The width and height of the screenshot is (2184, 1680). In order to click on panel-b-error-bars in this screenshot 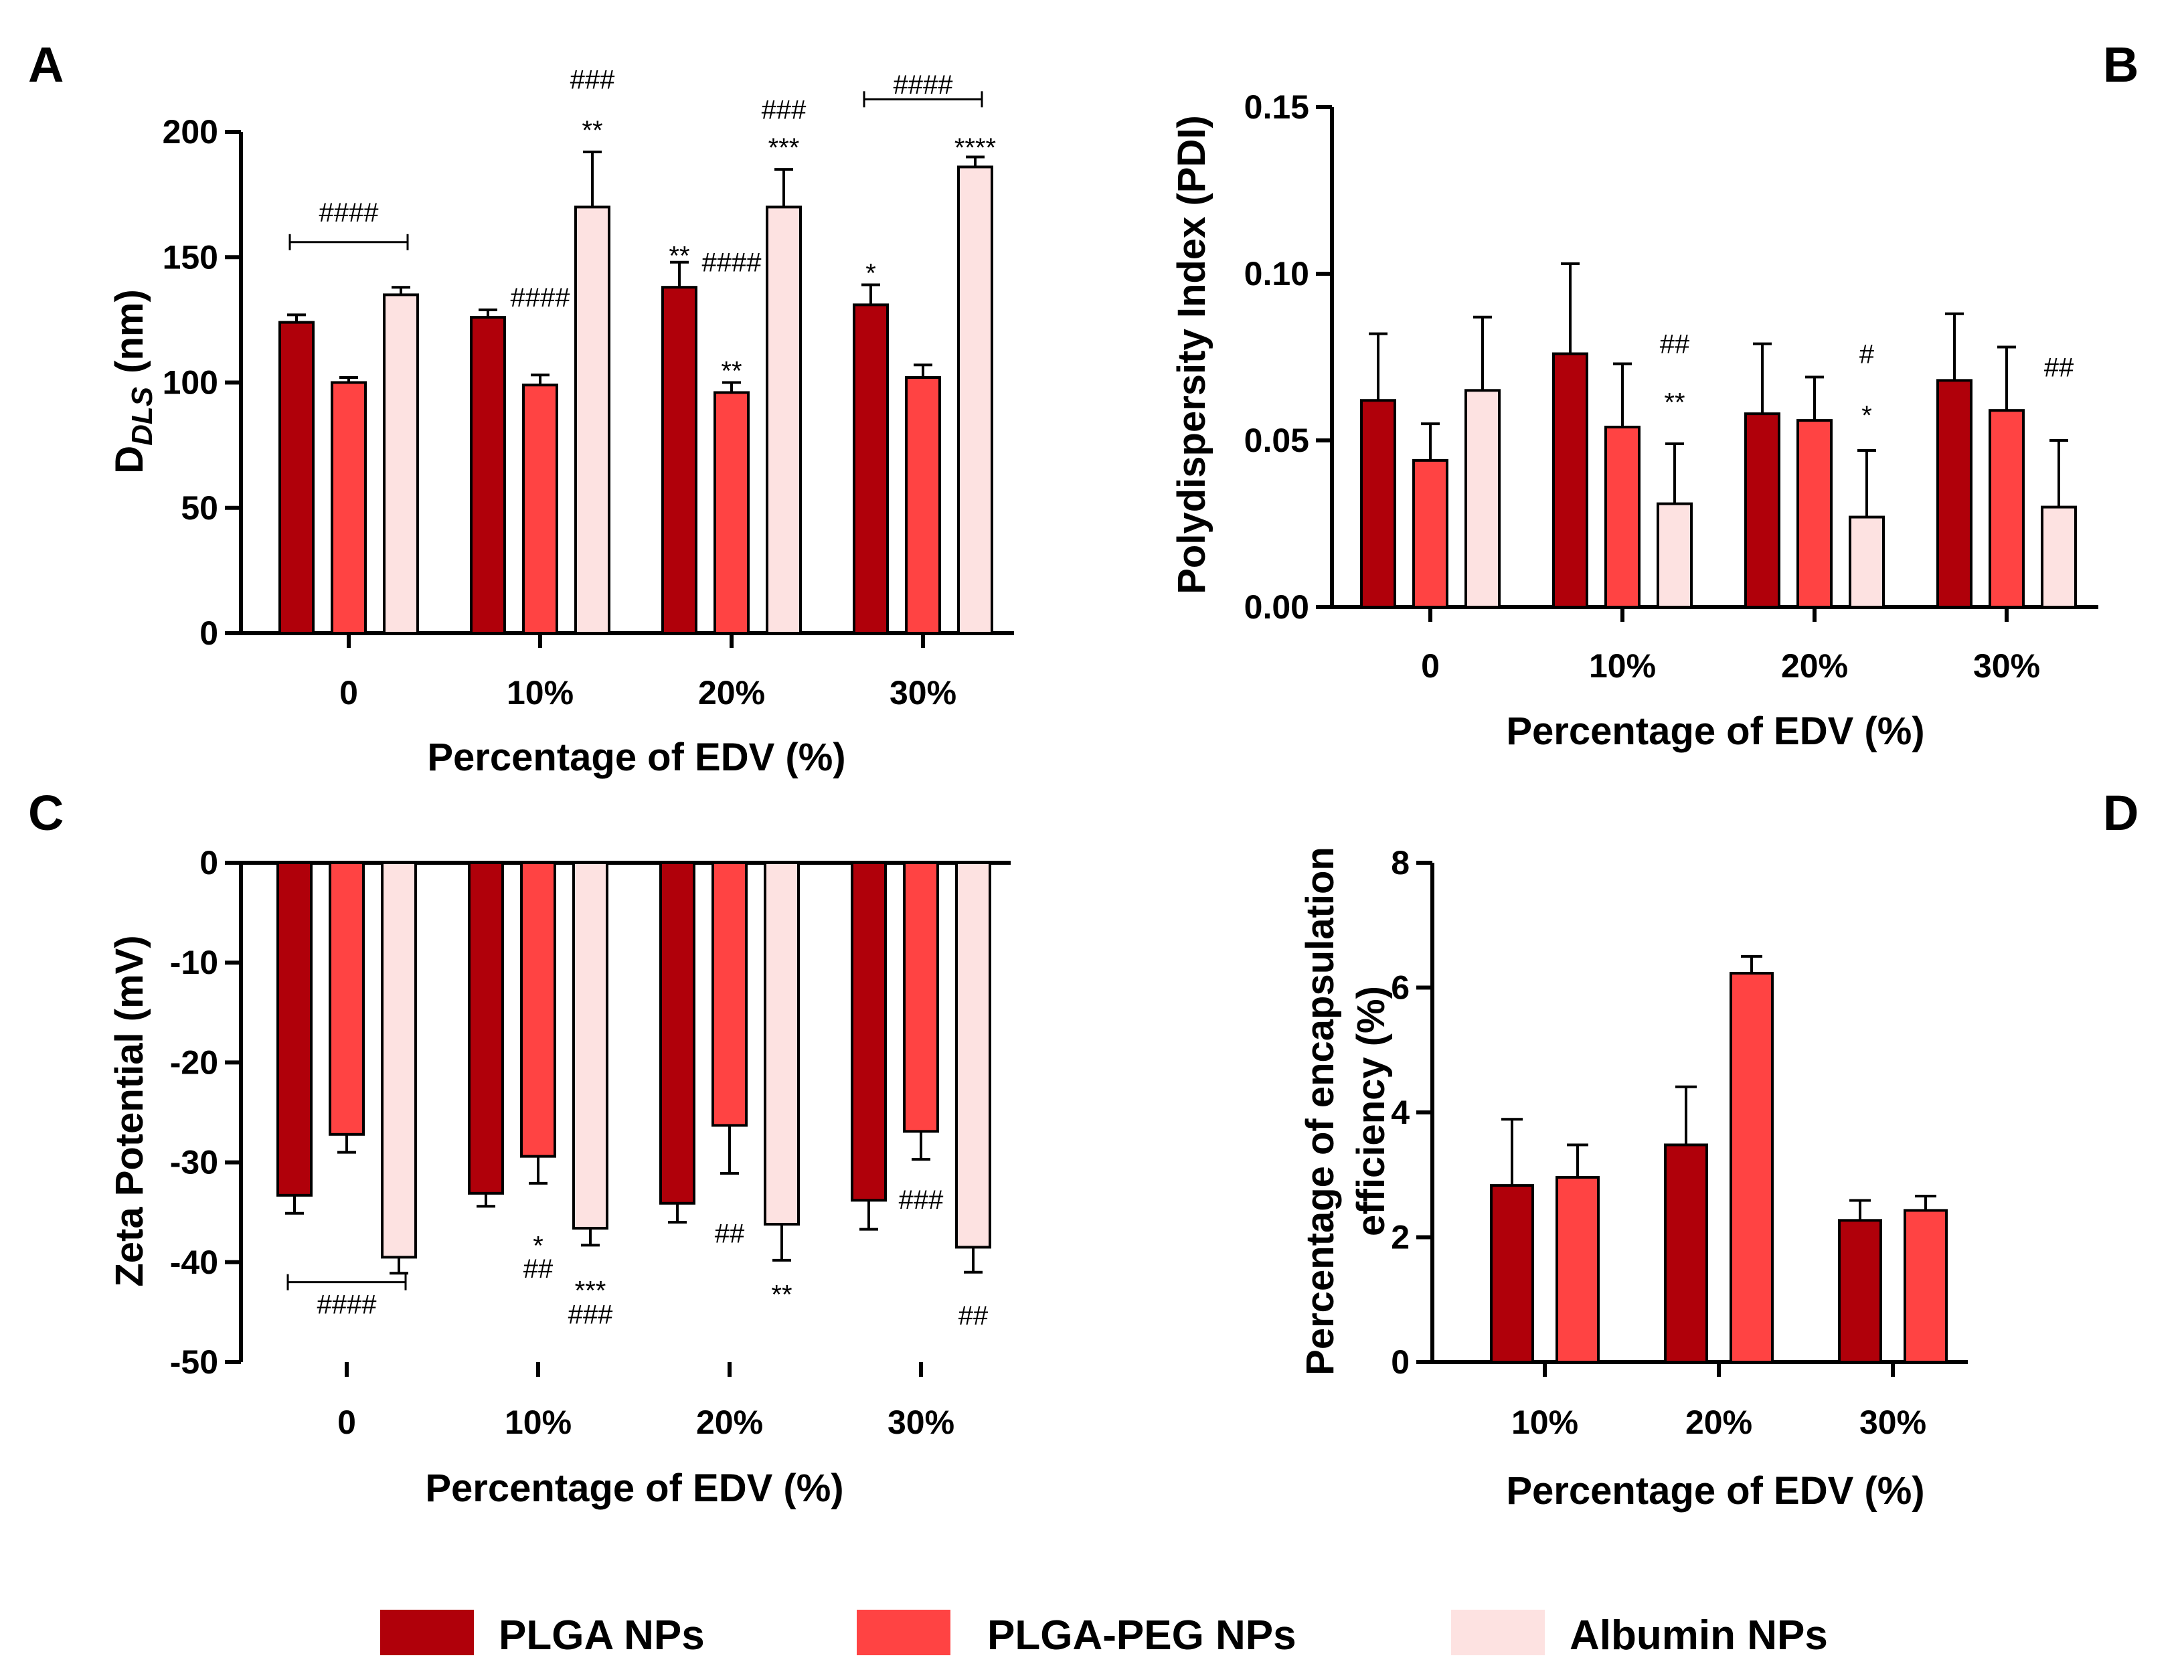, I will do `click(1718, 389)`.